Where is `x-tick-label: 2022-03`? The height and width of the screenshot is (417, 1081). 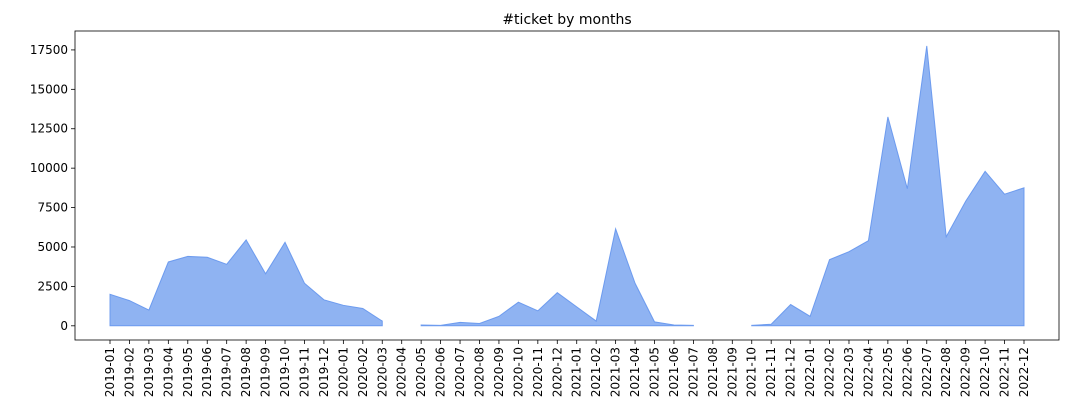 x-tick-label: 2022-03 is located at coordinates (849, 372).